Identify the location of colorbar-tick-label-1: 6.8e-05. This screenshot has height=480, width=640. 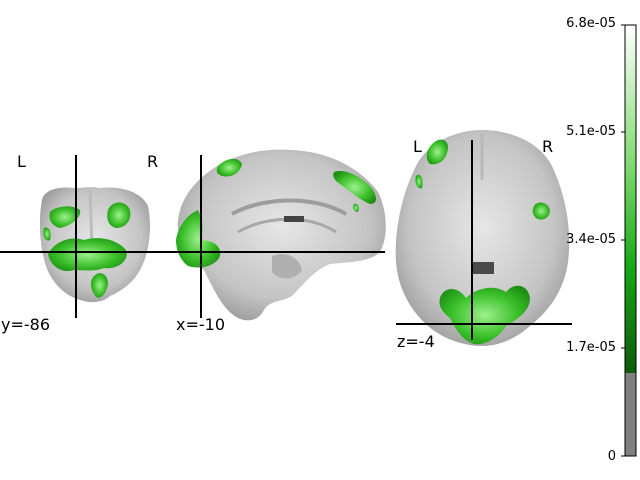
(591, 23).